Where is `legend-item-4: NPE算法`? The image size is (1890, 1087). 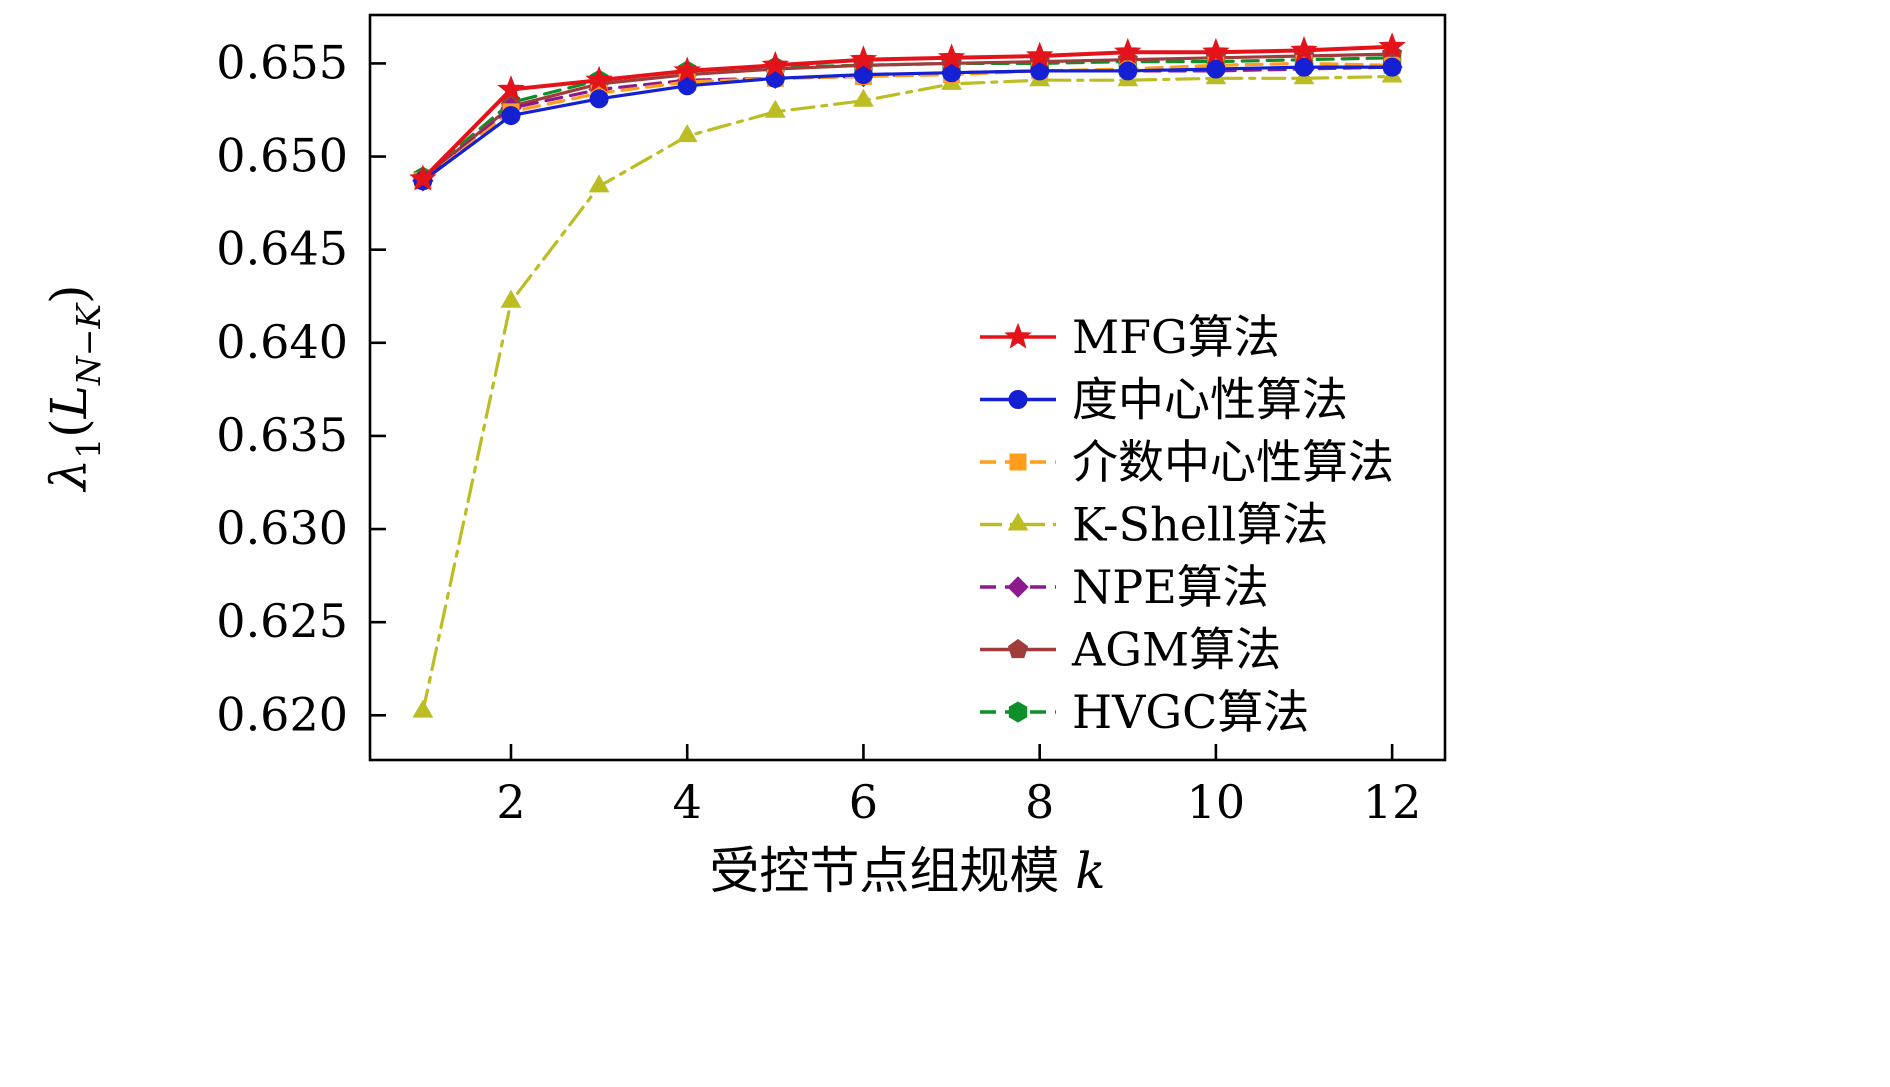 legend-item-4: NPE算法 is located at coordinates (1124, 587).